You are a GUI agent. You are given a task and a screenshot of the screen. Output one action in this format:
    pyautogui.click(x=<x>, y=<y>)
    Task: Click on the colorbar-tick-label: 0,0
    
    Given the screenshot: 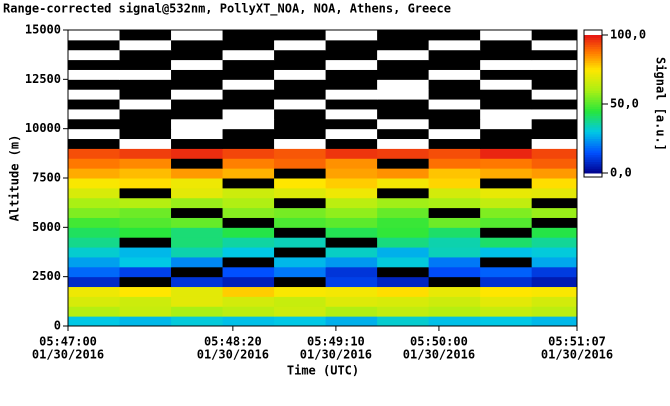 What is the action you would take?
    pyautogui.click(x=621, y=173)
    